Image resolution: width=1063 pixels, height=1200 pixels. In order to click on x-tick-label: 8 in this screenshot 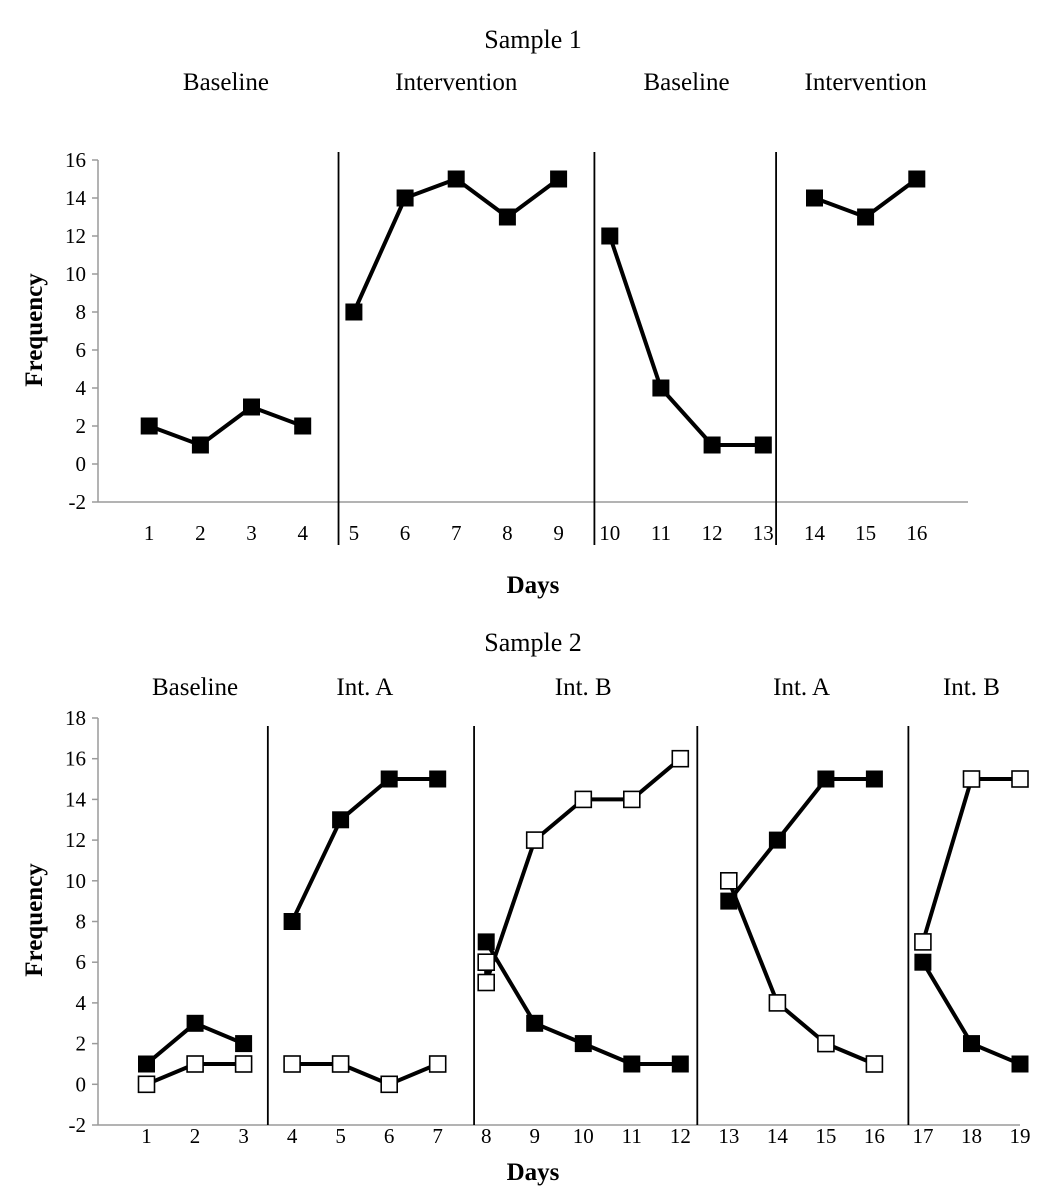, I will do `click(486, 1136)`.